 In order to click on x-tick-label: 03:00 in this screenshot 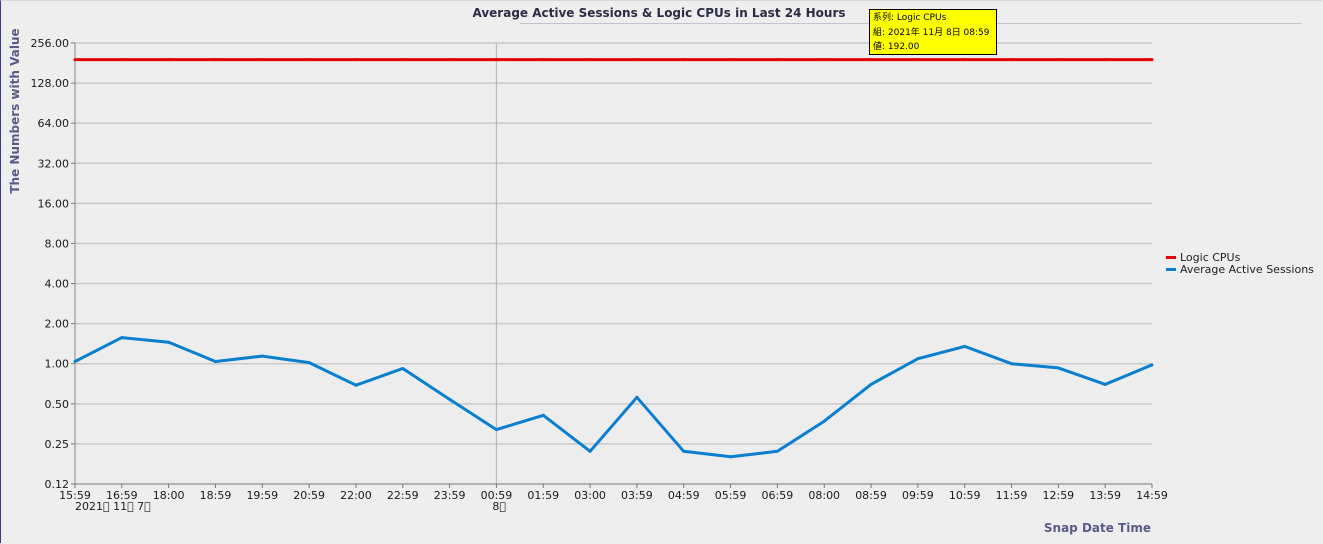, I will do `click(590, 495)`.